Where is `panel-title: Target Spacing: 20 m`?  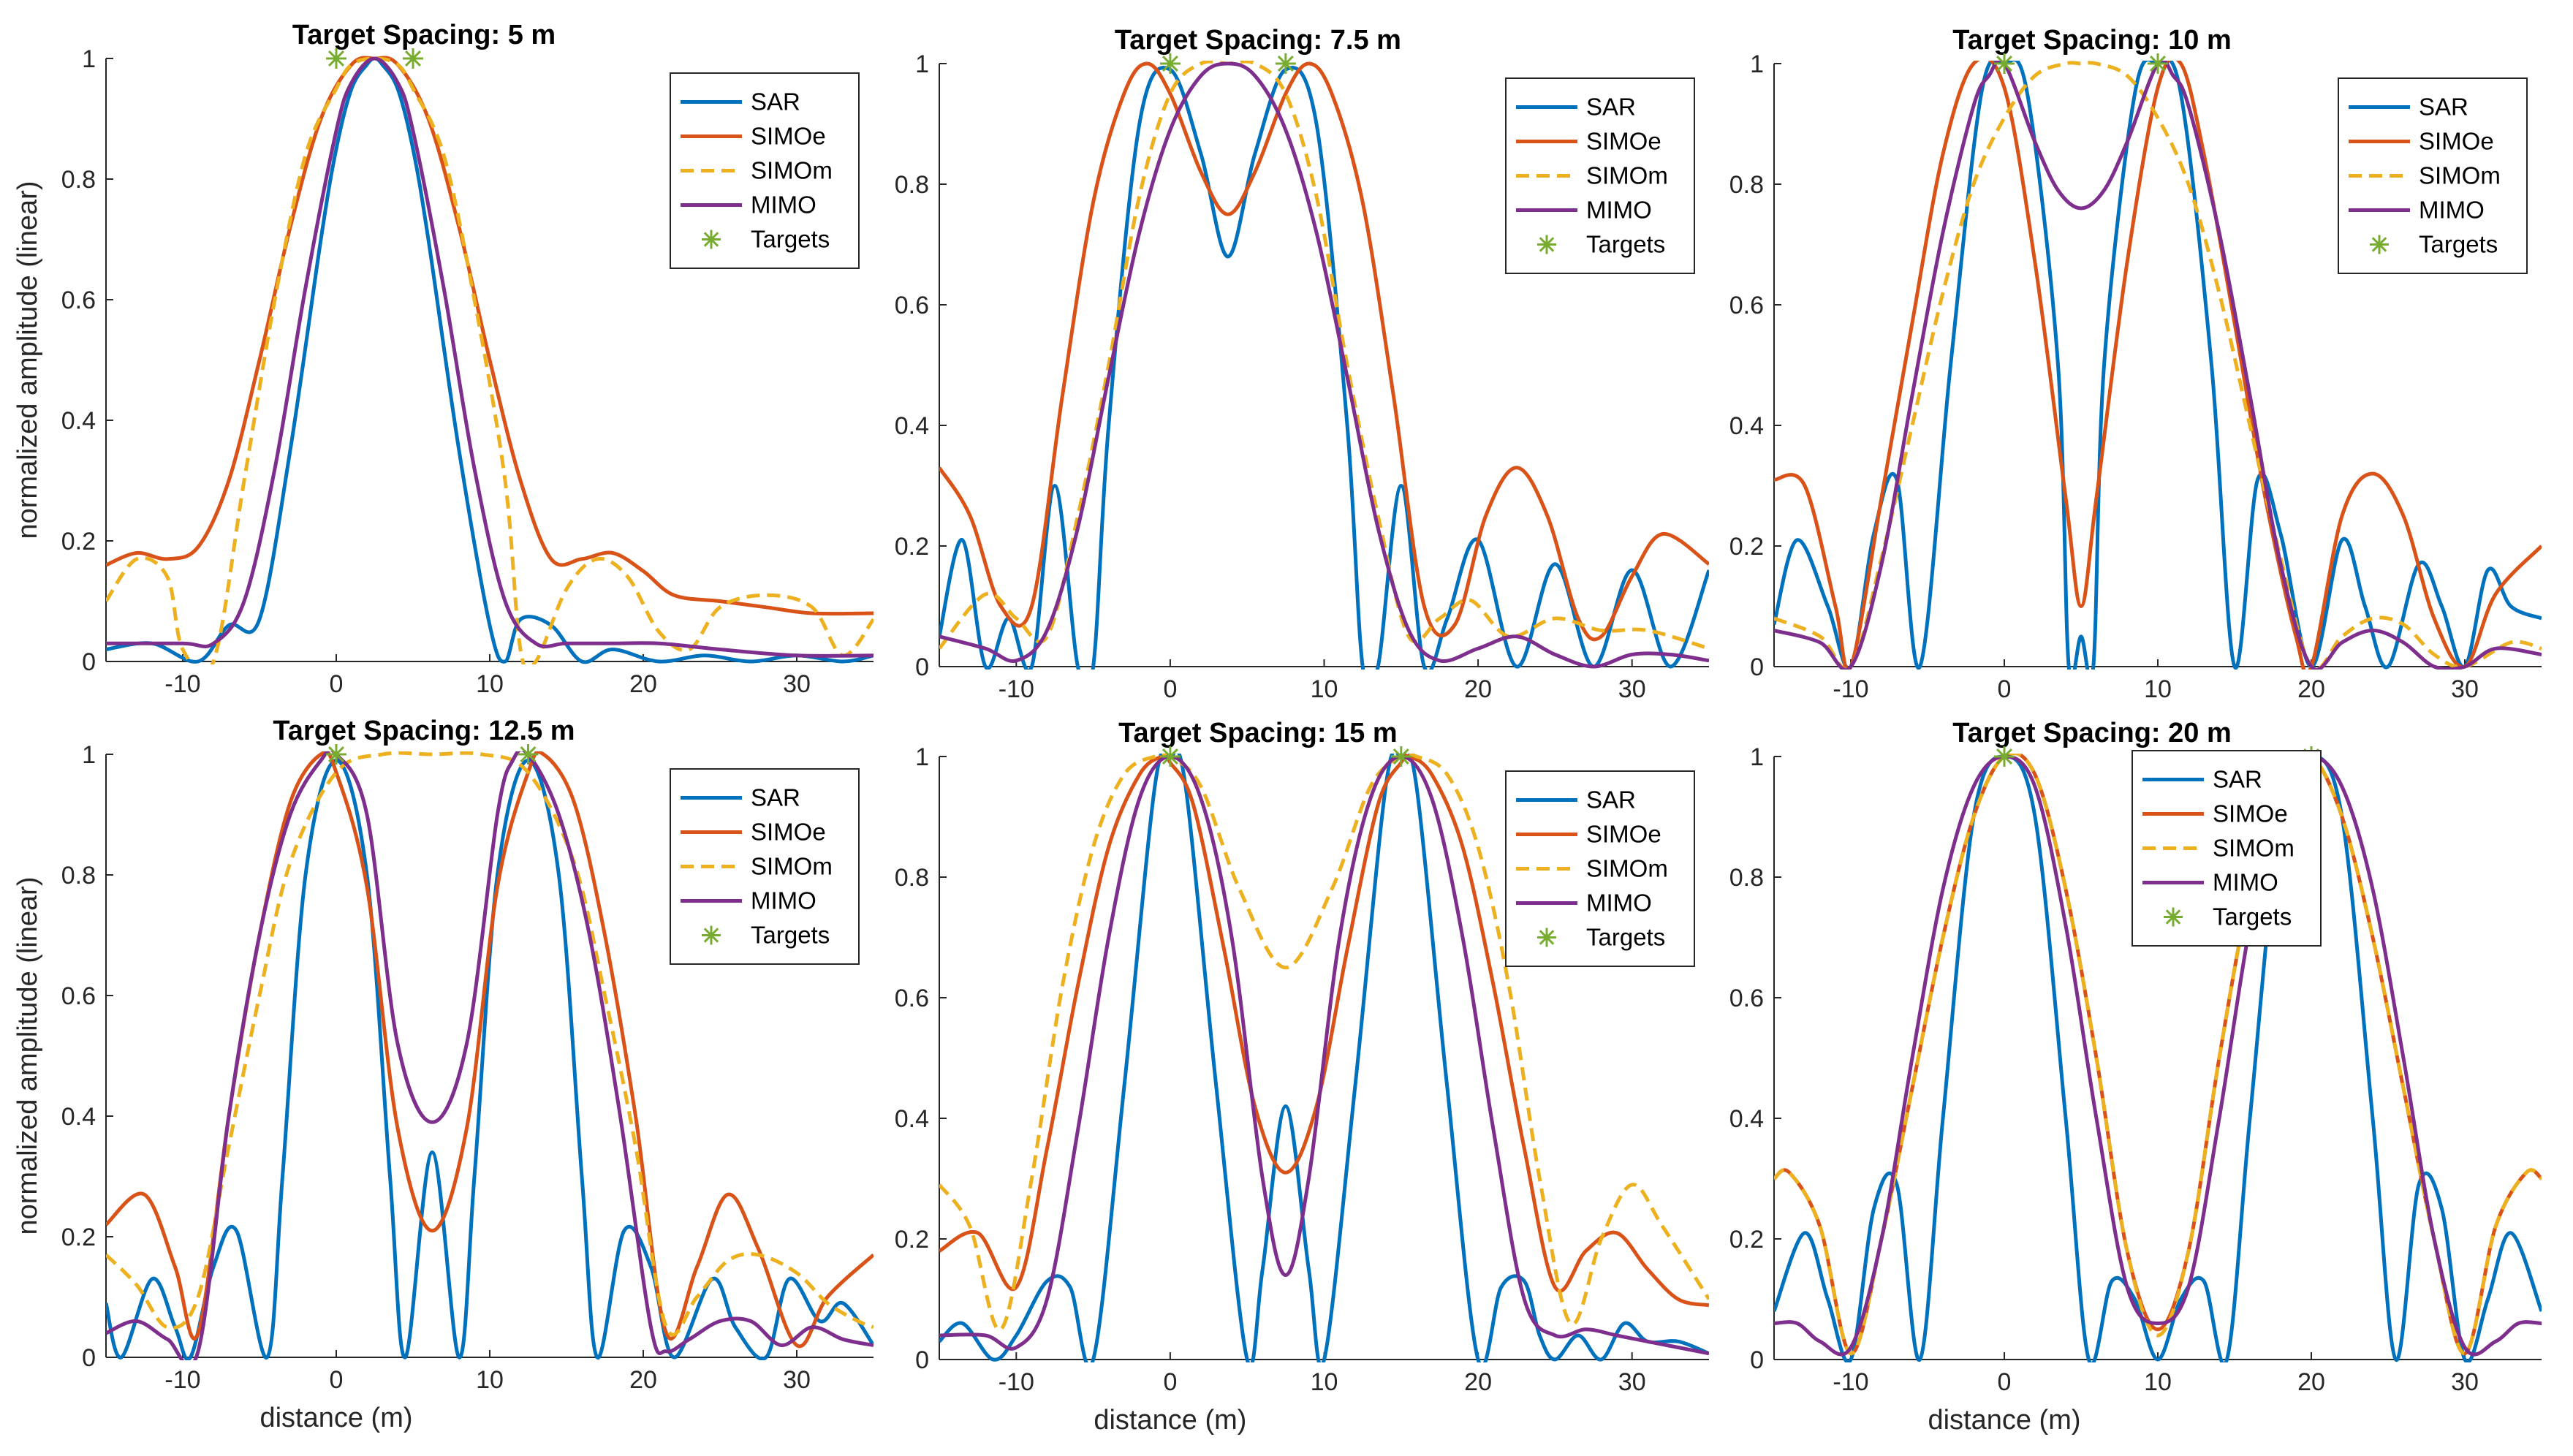
panel-title: Target Spacing: 20 m is located at coordinates (2092, 733).